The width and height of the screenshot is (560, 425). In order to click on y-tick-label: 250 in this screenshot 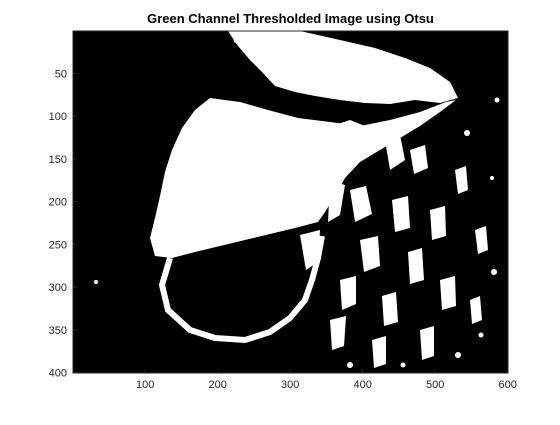, I will do `click(58, 245)`.